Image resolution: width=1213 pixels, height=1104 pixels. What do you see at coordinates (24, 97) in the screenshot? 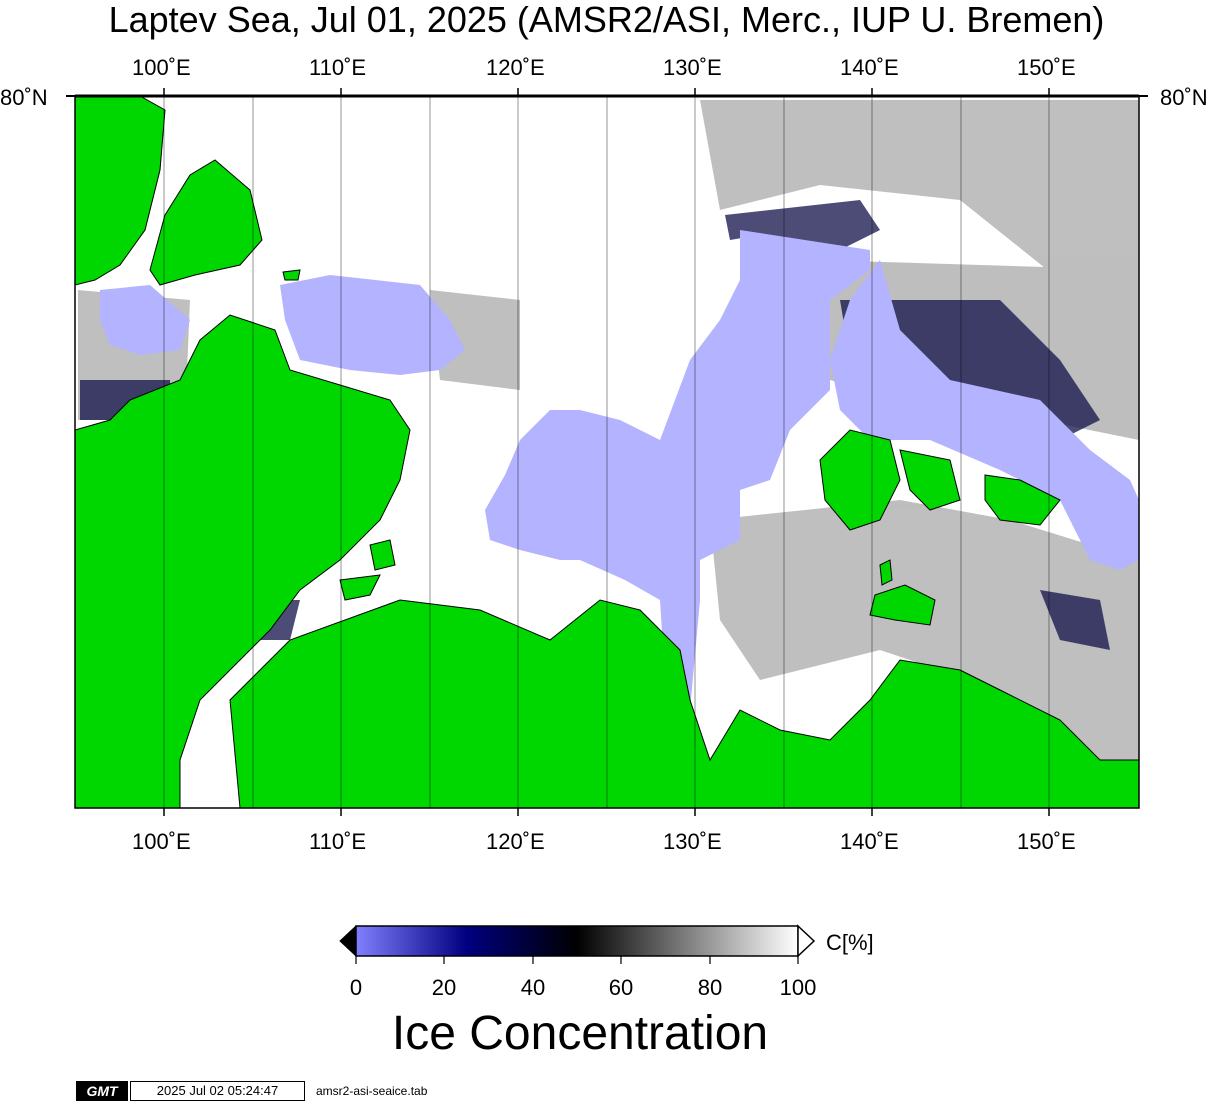
I see `lat-label-left-80: 80˚N` at bounding box center [24, 97].